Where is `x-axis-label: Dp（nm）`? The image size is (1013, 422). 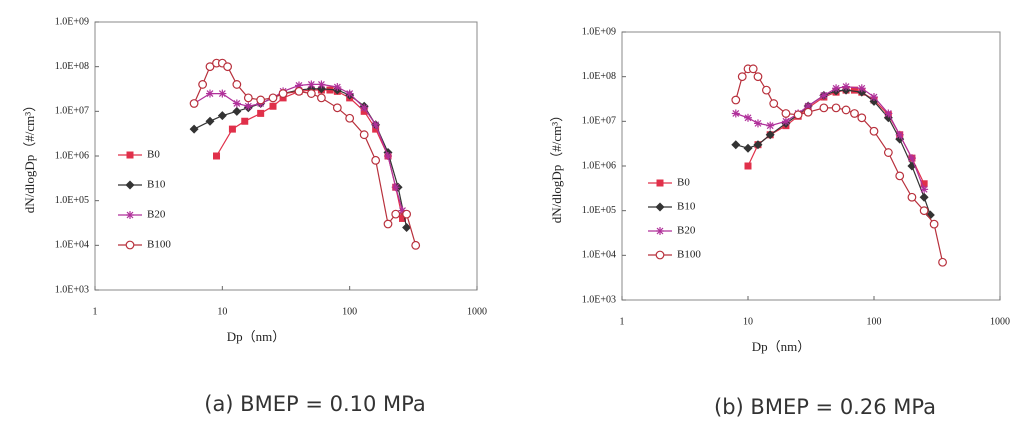
x-axis-label: Dp（nm） is located at coordinates (781, 346).